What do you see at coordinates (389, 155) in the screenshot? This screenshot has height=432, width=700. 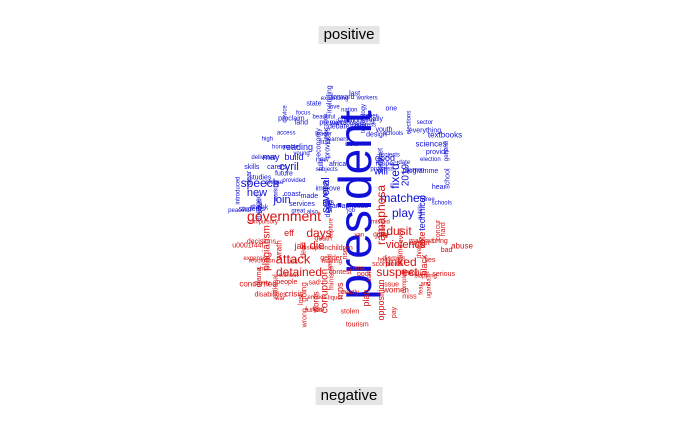 I see `positive-word: projects` at bounding box center [389, 155].